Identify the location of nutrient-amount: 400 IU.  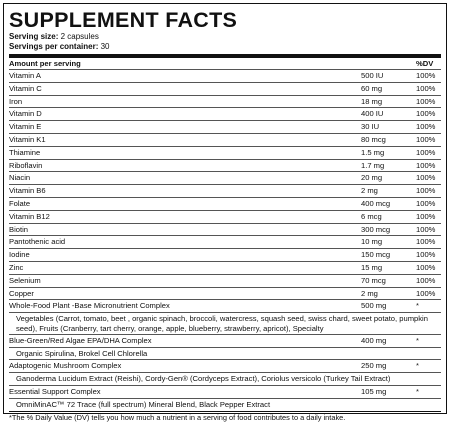
(372, 114).